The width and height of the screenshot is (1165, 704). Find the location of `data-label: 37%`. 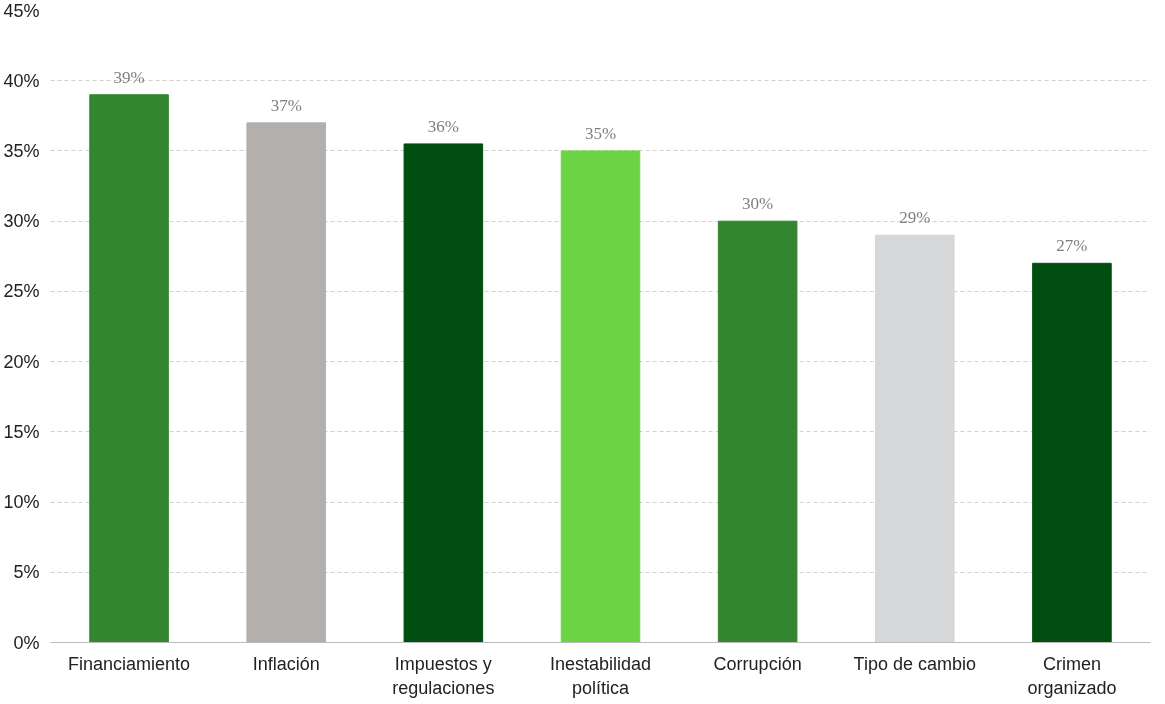

data-label: 37% is located at coordinates (286, 105).